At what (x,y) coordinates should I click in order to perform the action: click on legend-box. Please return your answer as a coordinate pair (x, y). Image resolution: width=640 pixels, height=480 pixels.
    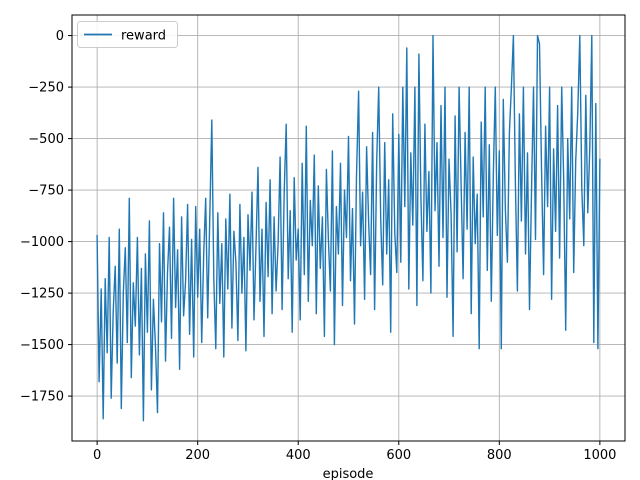
    Looking at the image, I should click on (127, 34).